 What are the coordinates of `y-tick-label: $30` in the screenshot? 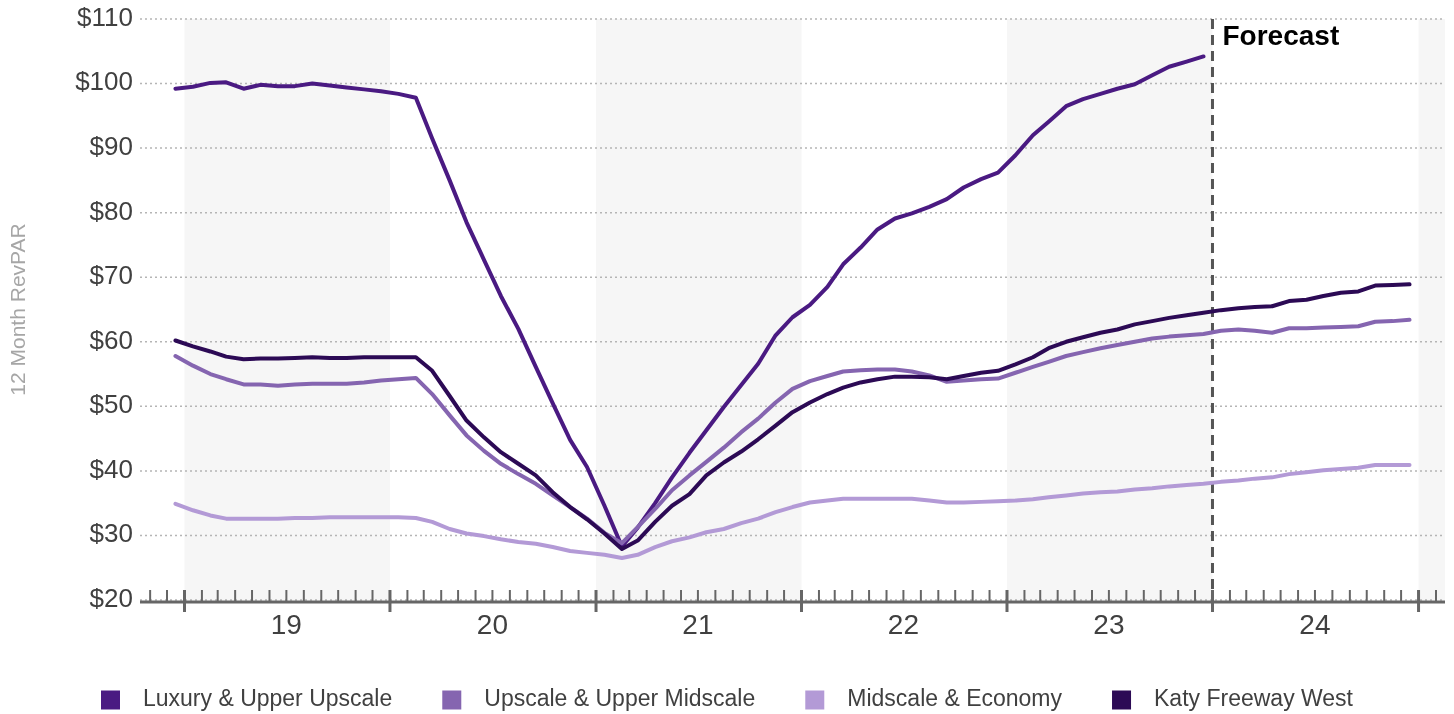 It's located at (111, 533).